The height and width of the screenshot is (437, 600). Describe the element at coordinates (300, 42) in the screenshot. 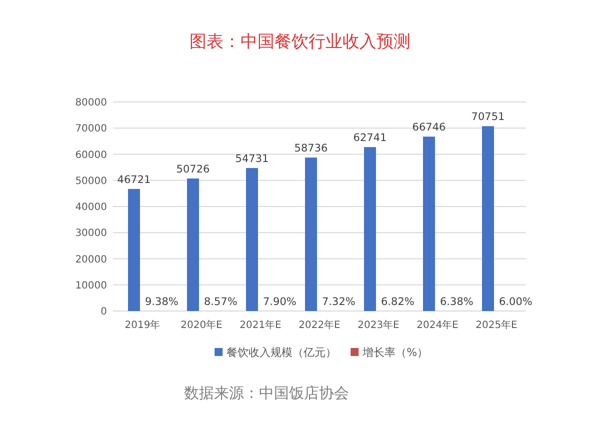

I see `chart-title: 图表：中国餐饮行业收入预测` at that location.